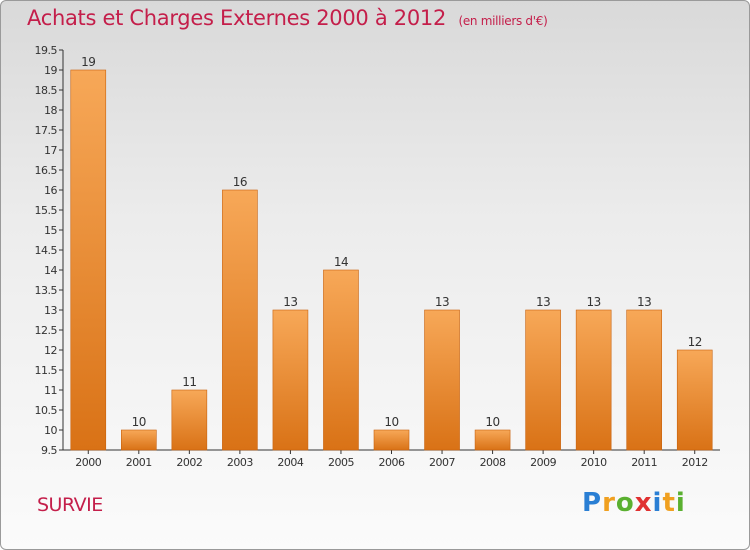 This screenshot has width=750, height=550. I want to click on y-tick-label: 14, so click(50, 270).